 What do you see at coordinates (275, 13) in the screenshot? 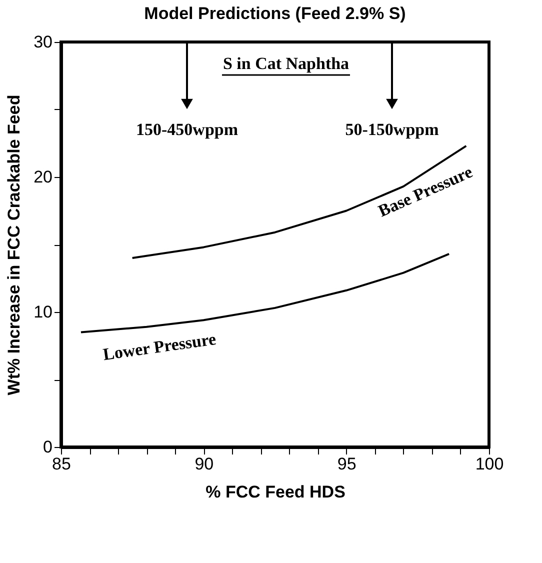
I see `chart-title: Model Predictions (Feed 2.9% S)` at bounding box center [275, 13].